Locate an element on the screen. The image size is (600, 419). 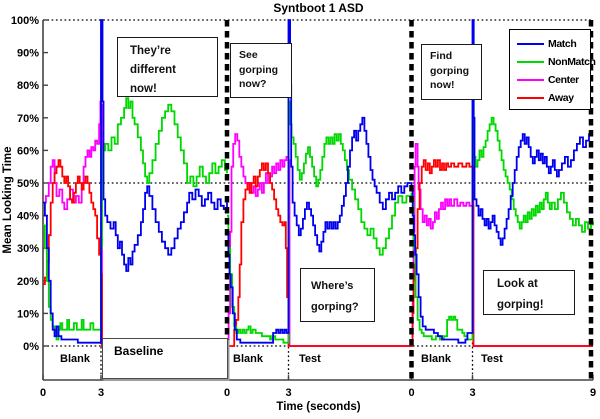
legend-item-center: Center is located at coordinates (553, 80).